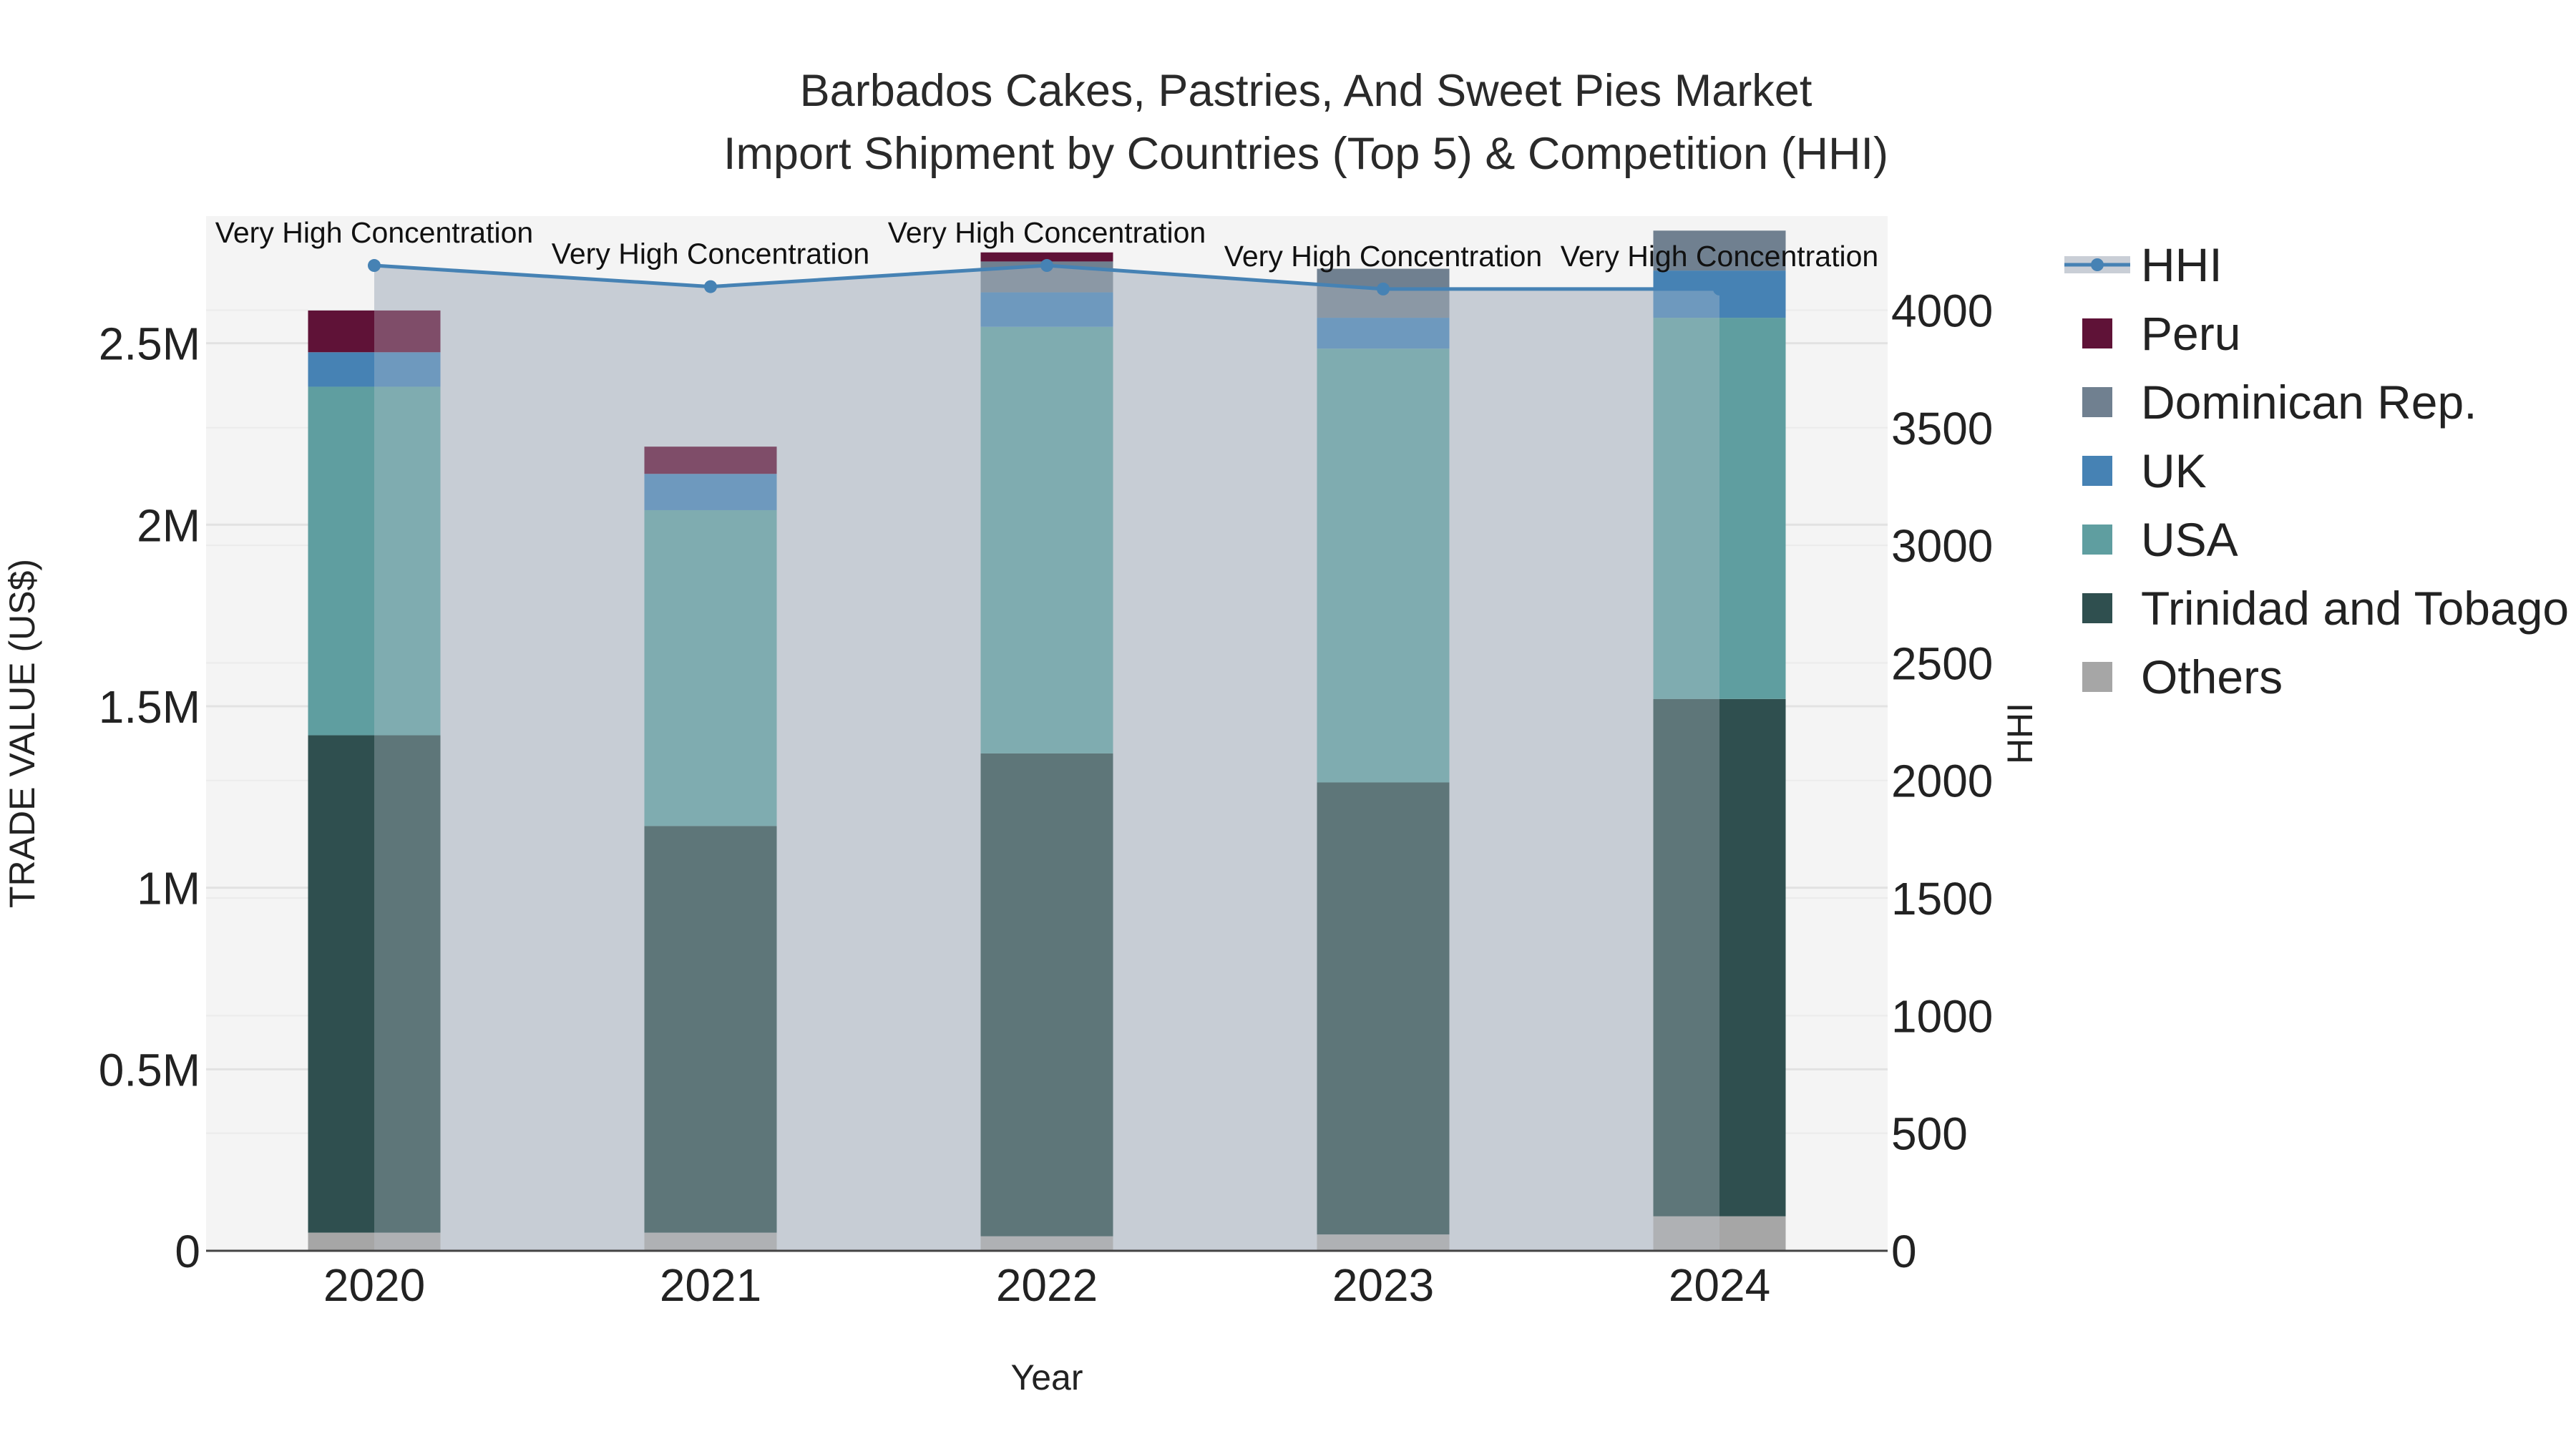  I want to click on y2-tick-label: 1000, so click(1942, 1016).